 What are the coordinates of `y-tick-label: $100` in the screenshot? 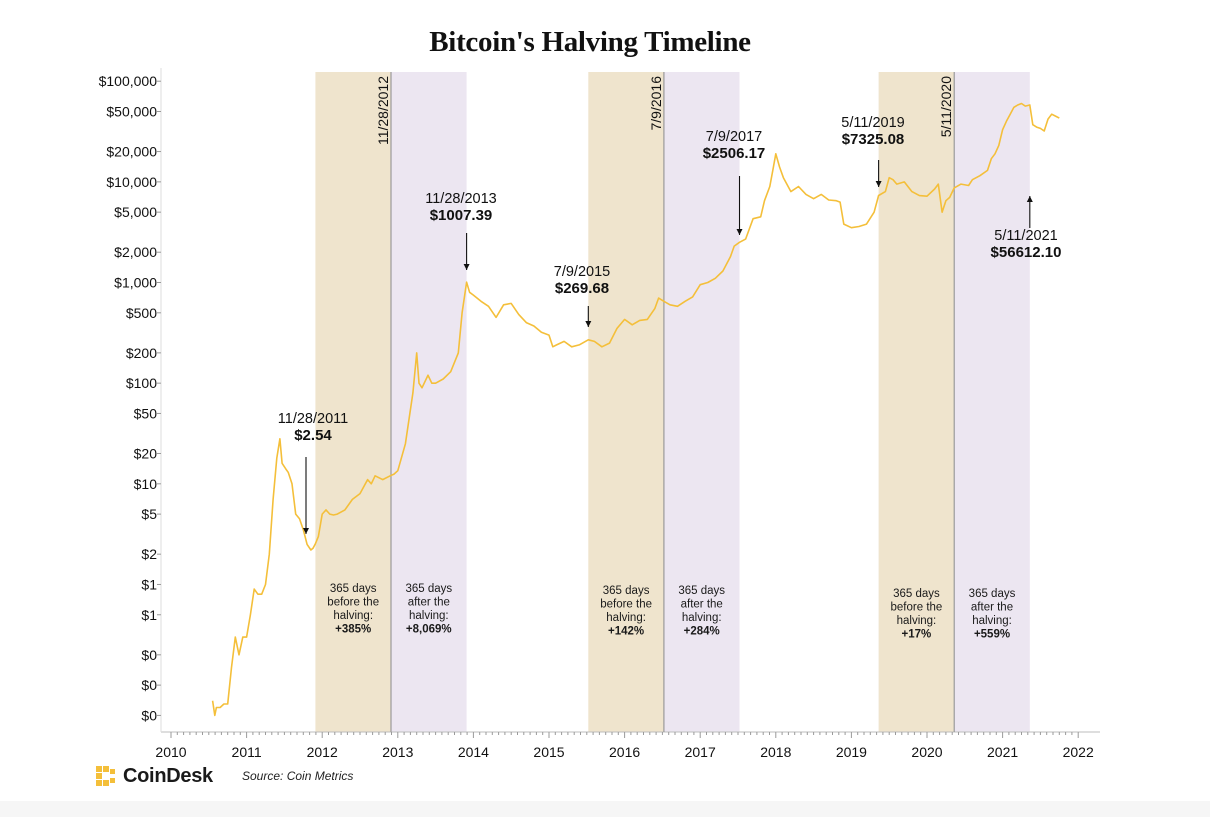 It's located at (141, 383).